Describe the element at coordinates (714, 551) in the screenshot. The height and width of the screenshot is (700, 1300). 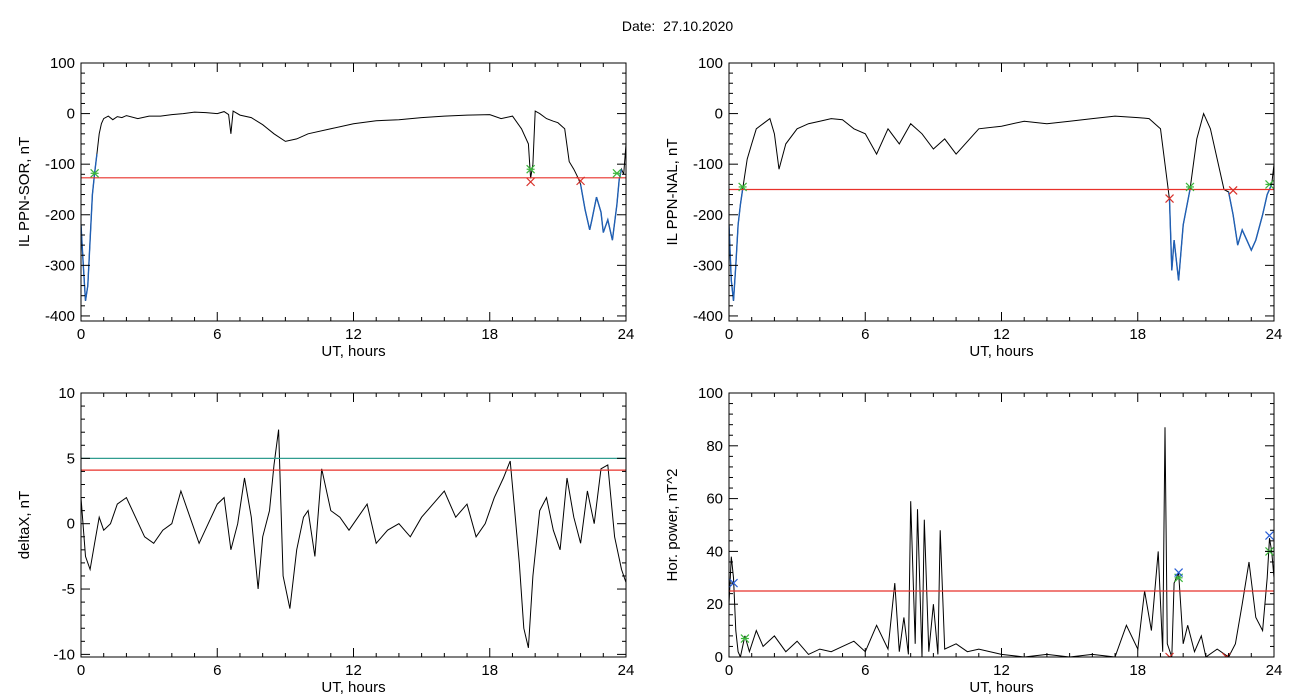
I see `y-tick-label: 40` at that location.